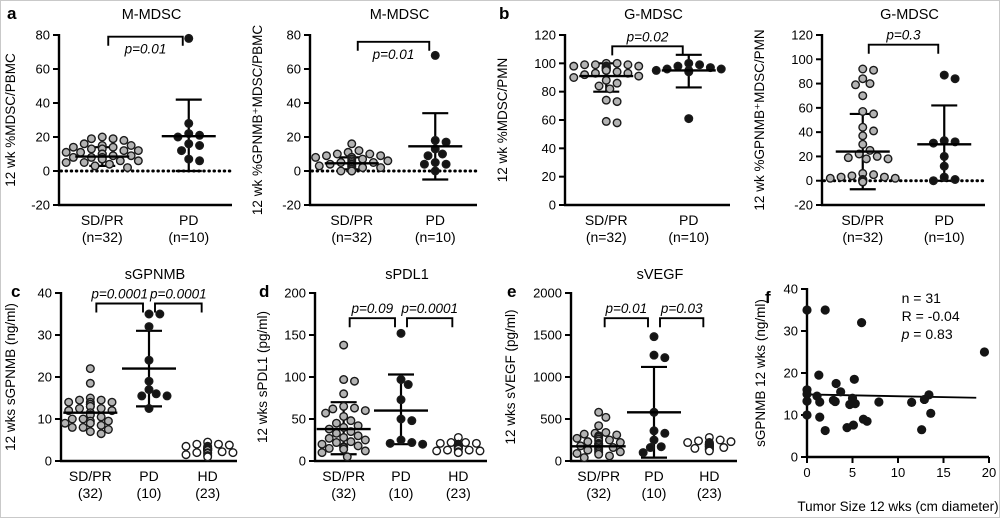 The image size is (1000, 518). I want to click on svg-text: p=0.09, so click(371, 308).